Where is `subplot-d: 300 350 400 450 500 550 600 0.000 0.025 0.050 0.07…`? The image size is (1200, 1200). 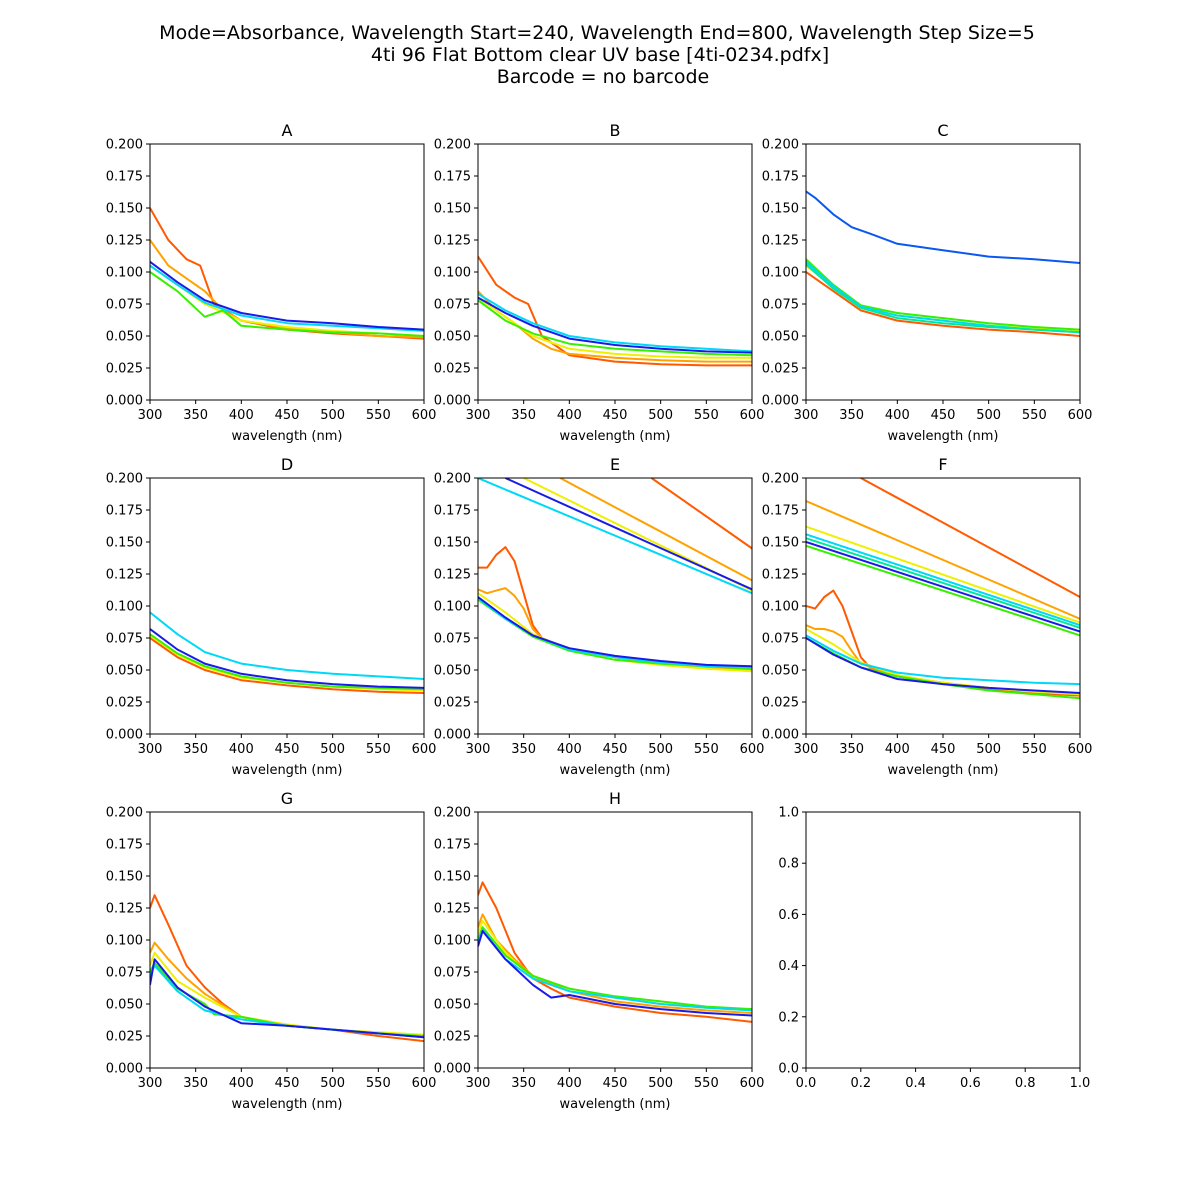 subplot-d: 300 350 400 450 500 550 600 0.000 0.025 0.050 0.07… is located at coordinates (271, 616).